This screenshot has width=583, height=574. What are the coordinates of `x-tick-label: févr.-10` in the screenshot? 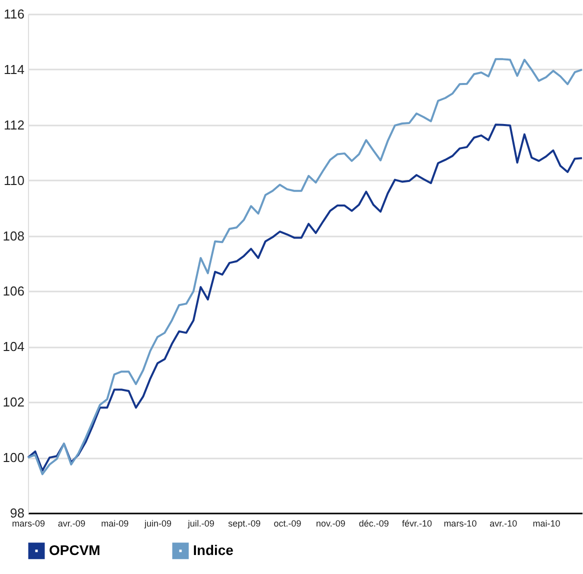 It's located at (417, 523).